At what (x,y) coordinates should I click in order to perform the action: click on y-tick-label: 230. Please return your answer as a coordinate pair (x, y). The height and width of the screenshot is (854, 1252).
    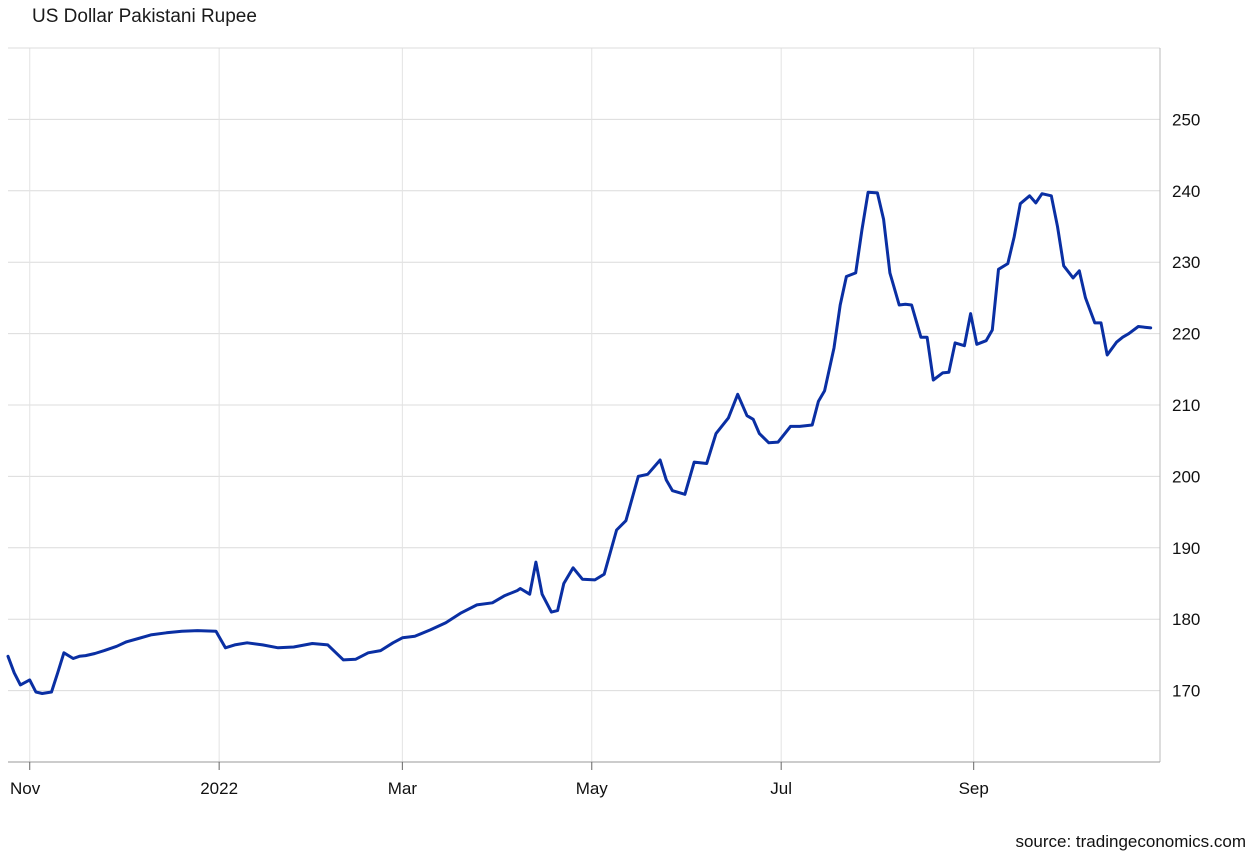
    Looking at the image, I should click on (1186, 262).